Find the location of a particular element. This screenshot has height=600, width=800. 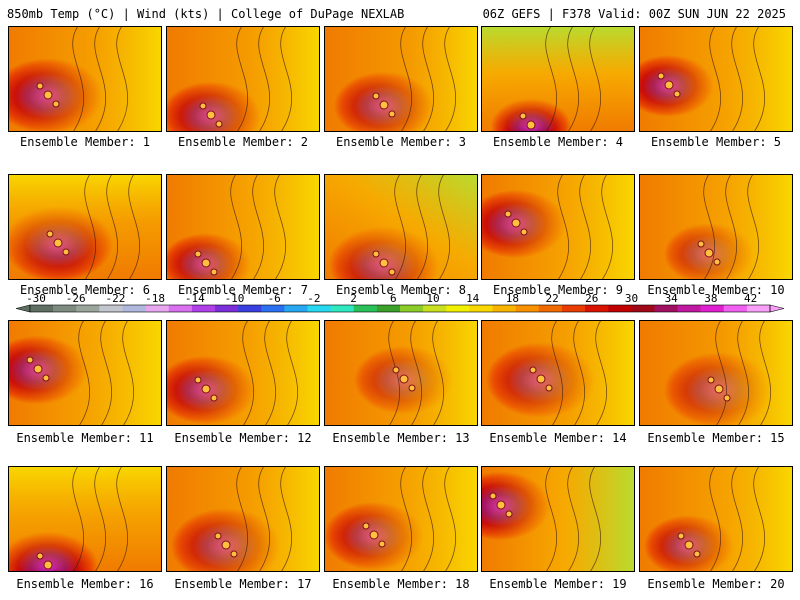

member-label: Ensemble Member: 2 is located at coordinates (243, 142).